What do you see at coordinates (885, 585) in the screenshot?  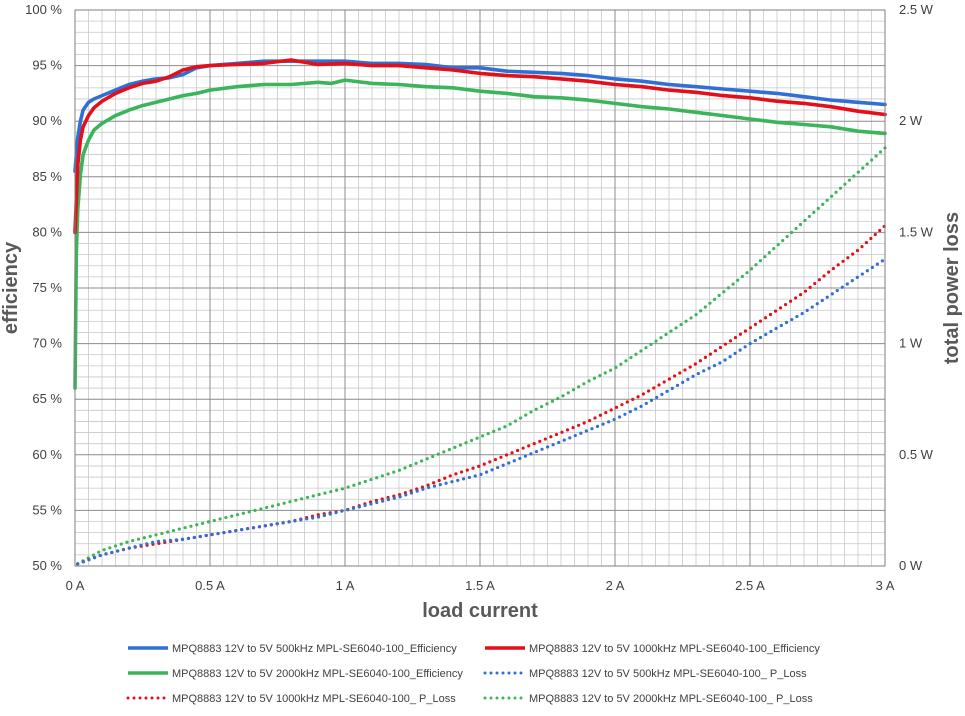 I see `x-tick-label: 3 A` at bounding box center [885, 585].